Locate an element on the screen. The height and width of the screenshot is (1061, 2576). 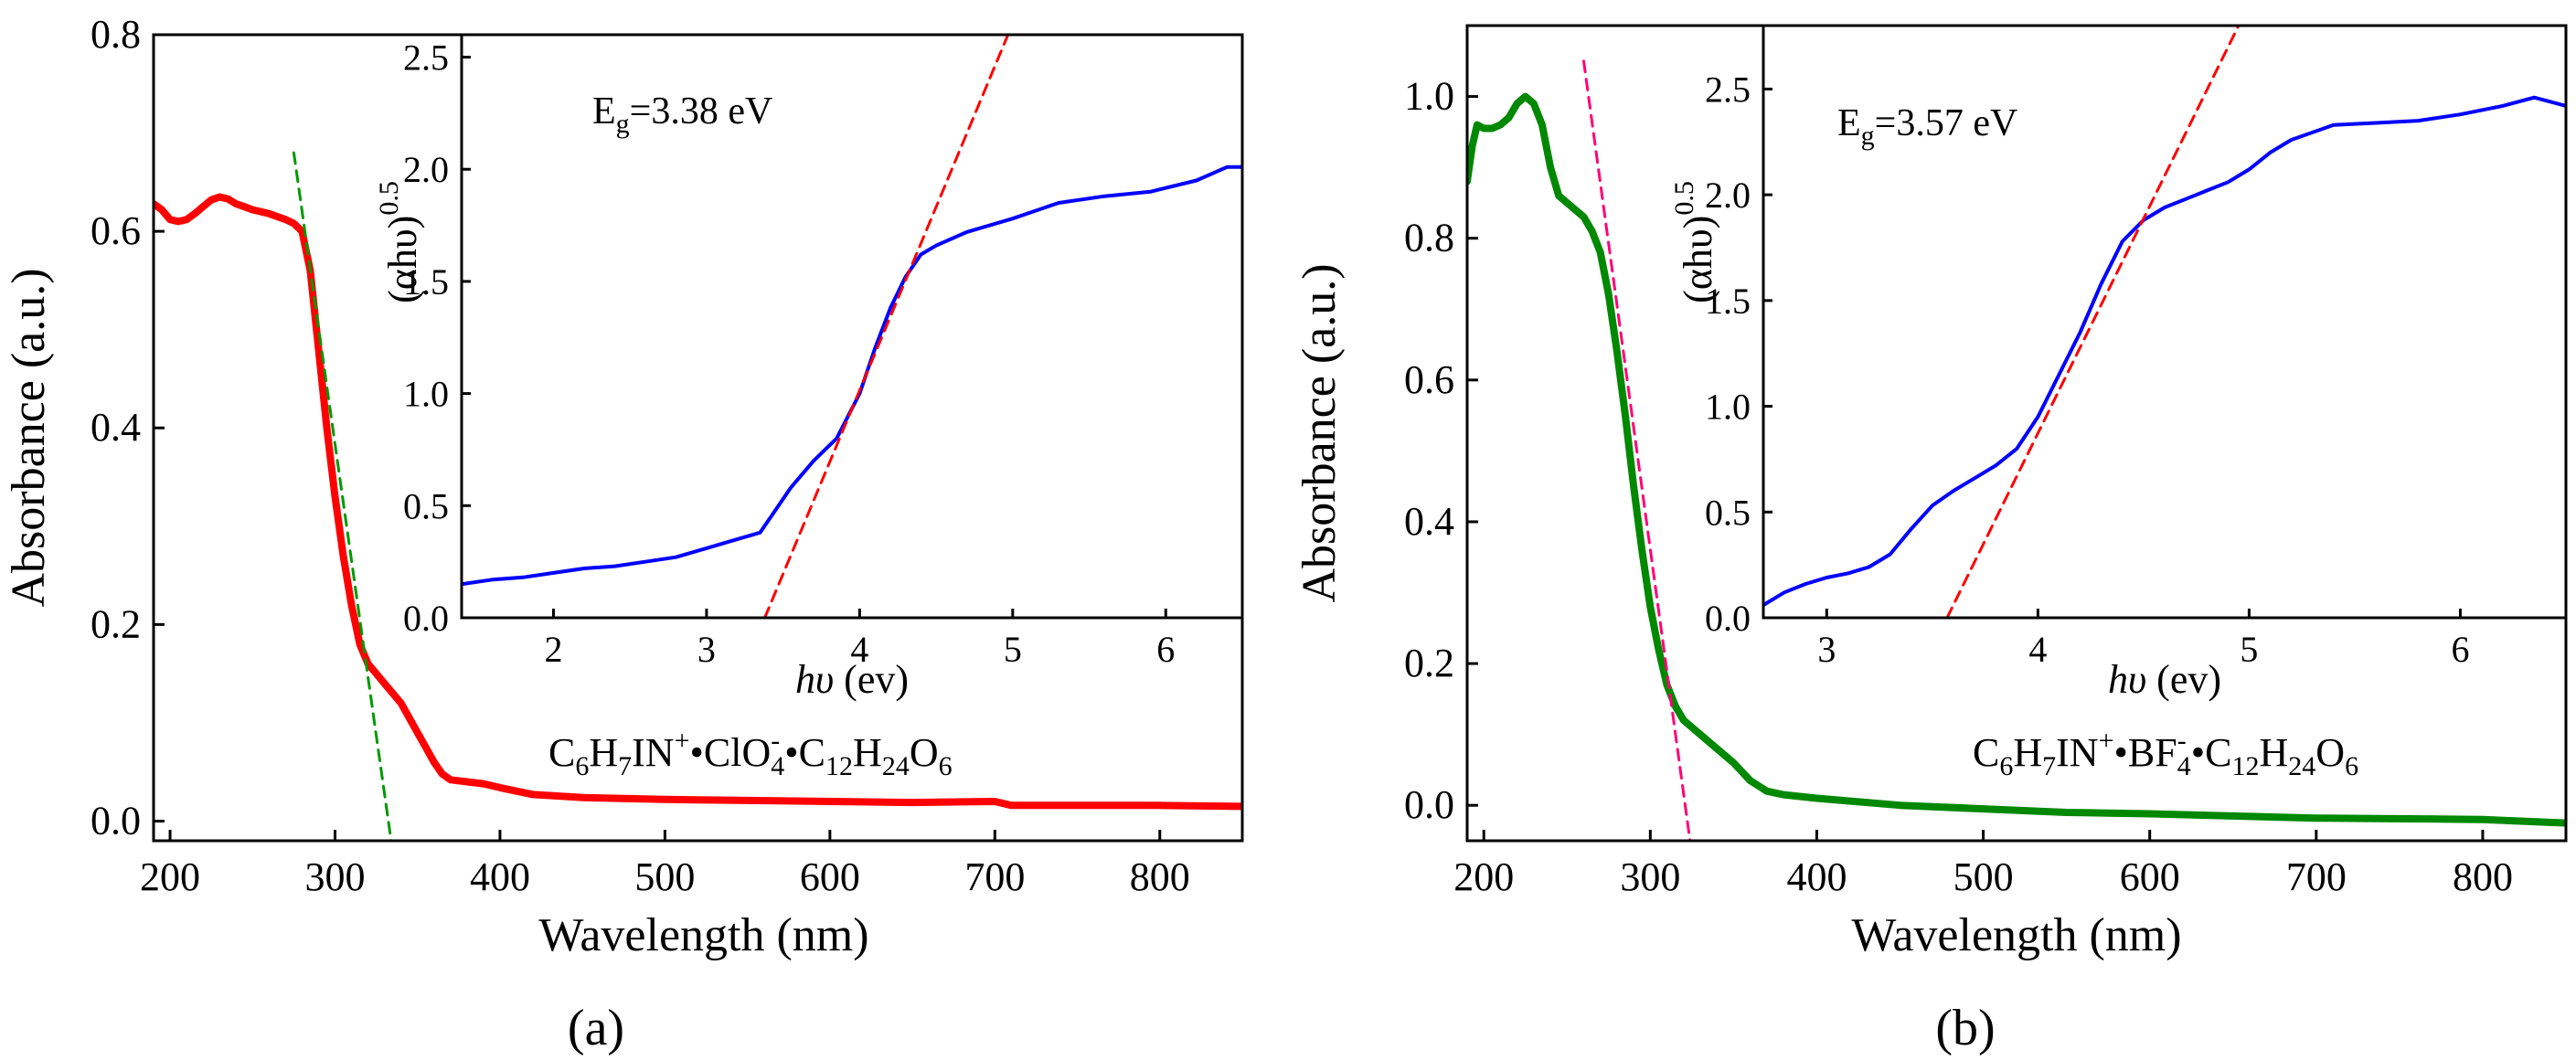
a-main-xtick-label: 800 is located at coordinates (1160, 876).